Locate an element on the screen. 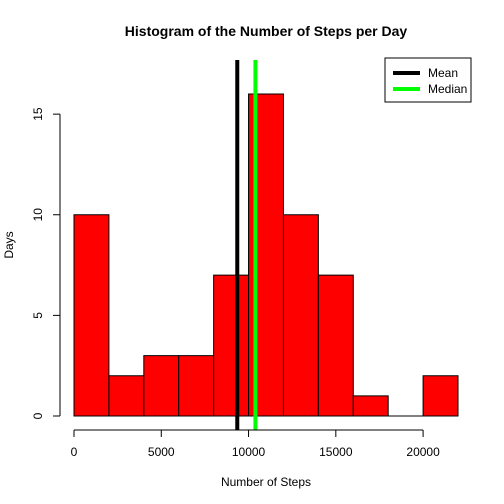  legend-label: Mean is located at coordinates (443, 73).